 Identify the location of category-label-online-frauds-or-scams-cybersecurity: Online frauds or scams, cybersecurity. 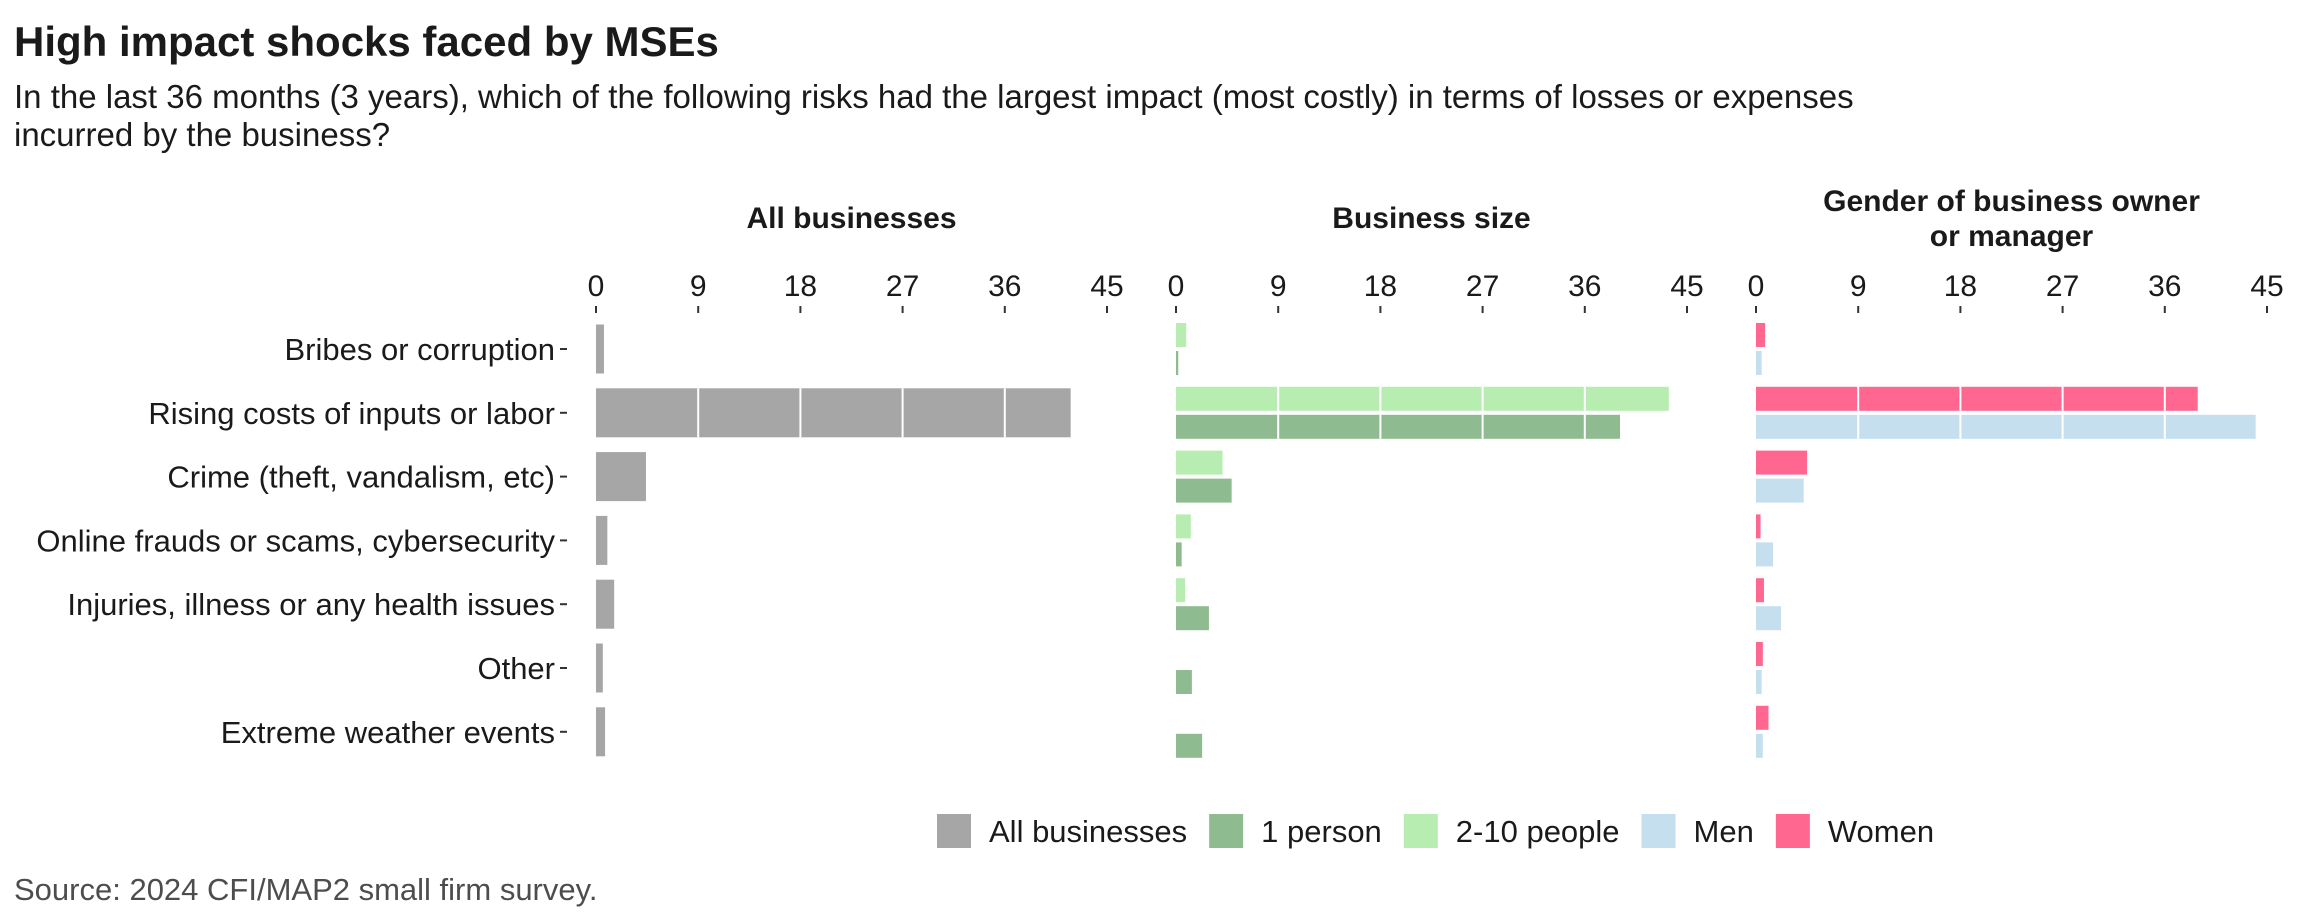
(295, 540).